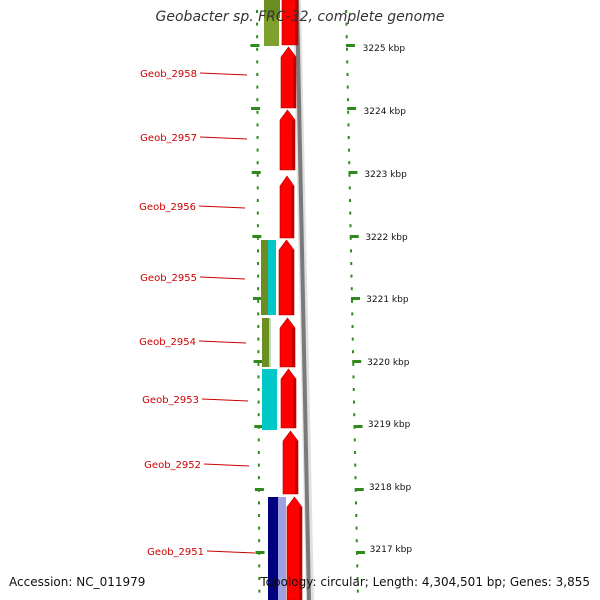 The width and height of the screenshot is (600, 600). Describe the element at coordinates (270, 342) in the screenshot. I see `pale-feature` at that location.